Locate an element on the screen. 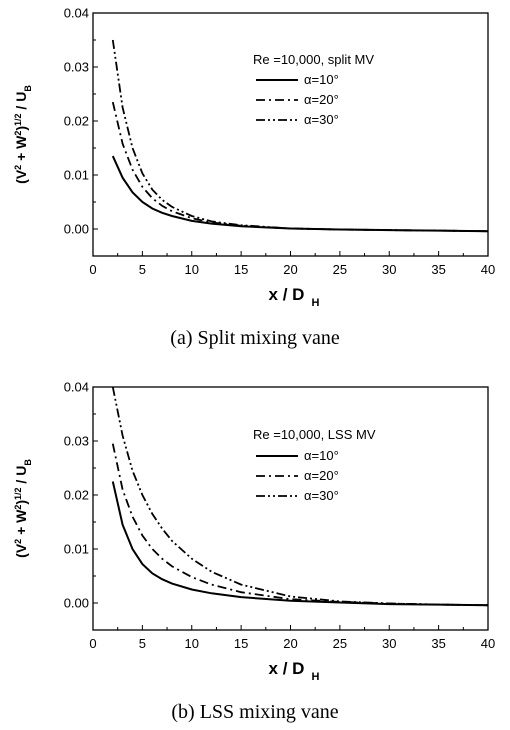  legend-title: Re =10,000, LSS MV is located at coordinates (314, 434).